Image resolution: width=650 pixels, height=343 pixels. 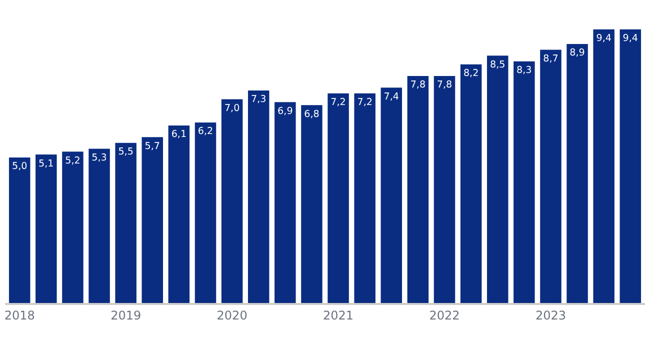 I want to click on data-label: 7,3, so click(x=258, y=100).